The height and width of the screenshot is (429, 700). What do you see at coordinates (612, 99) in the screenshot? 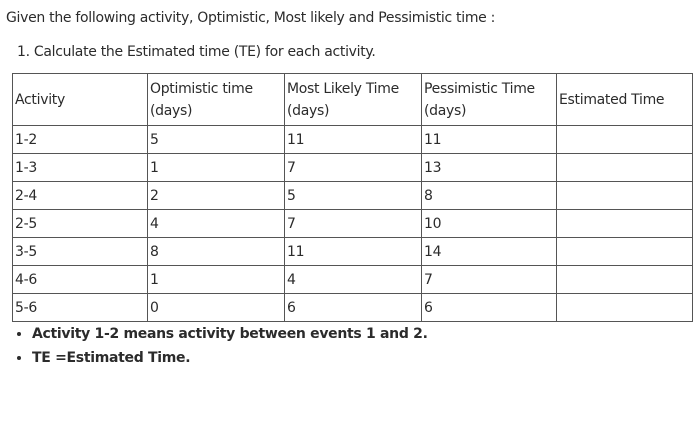
I see `header-line: Estimated Time` at bounding box center [612, 99].